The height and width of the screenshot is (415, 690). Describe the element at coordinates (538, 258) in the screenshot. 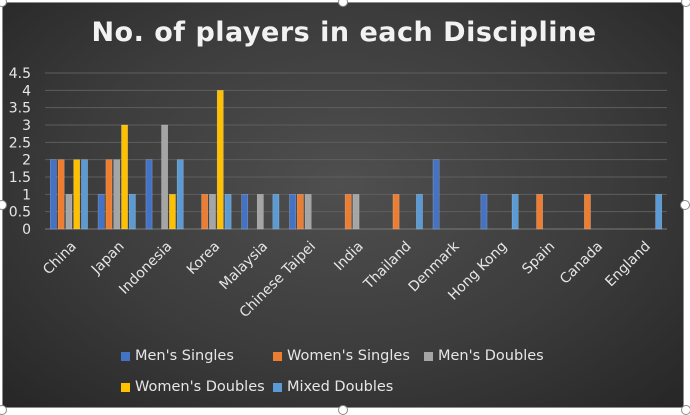

I see `x-tick-label: Spain` at that location.